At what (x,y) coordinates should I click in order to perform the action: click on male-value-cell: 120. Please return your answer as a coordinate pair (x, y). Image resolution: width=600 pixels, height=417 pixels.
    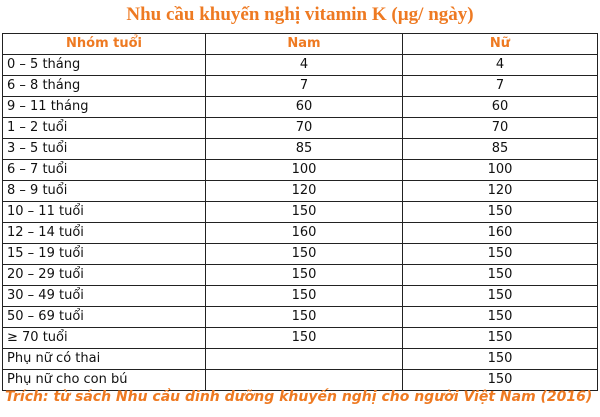
    Looking at the image, I should click on (304, 191).